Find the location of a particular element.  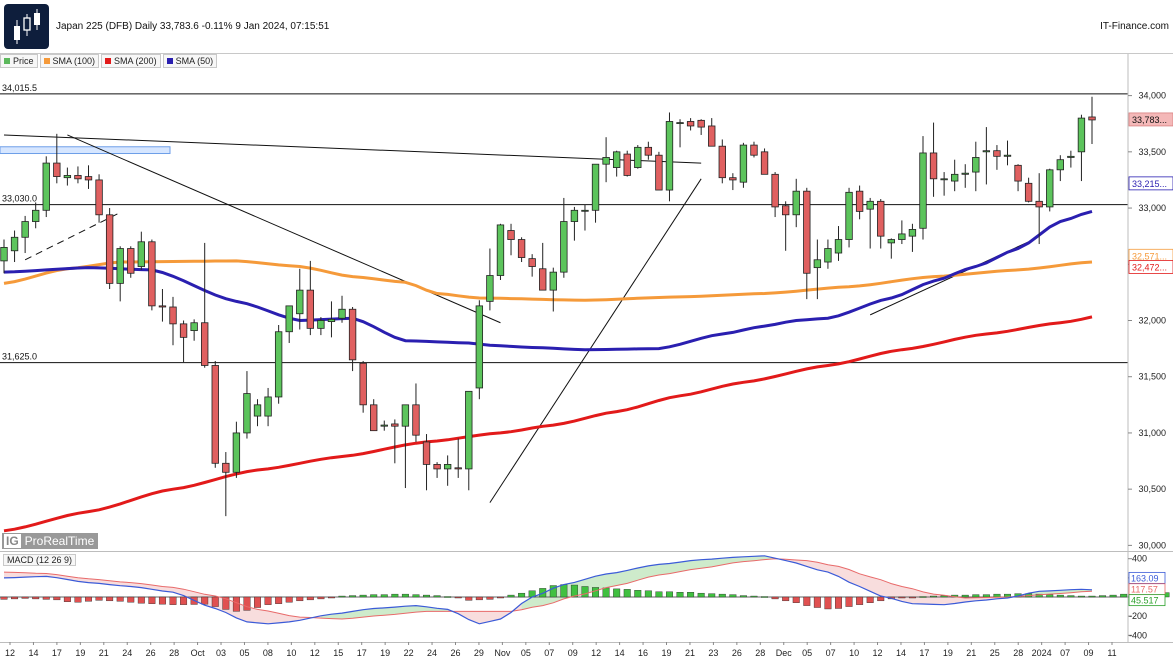

sma100-line is located at coordinates (548, 280).